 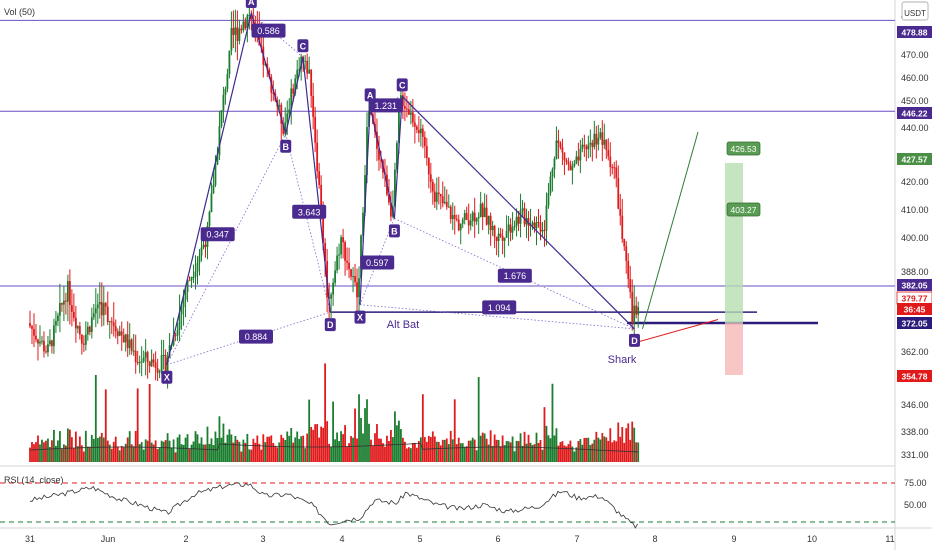 What do you see at coordinates (419, 539) in the screenshot?
I see `time-tick-label: 5` at bounding box center [419, 539].